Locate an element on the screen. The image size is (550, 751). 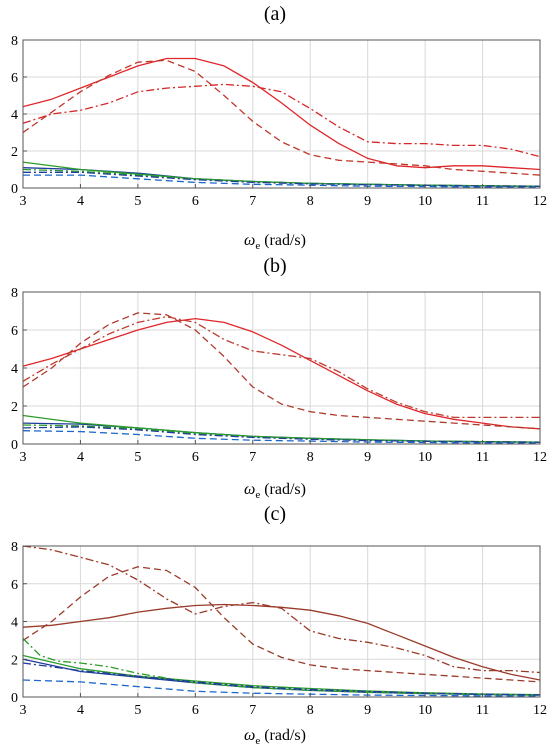
panel-label: (c) is located at coordinates (275, 514).